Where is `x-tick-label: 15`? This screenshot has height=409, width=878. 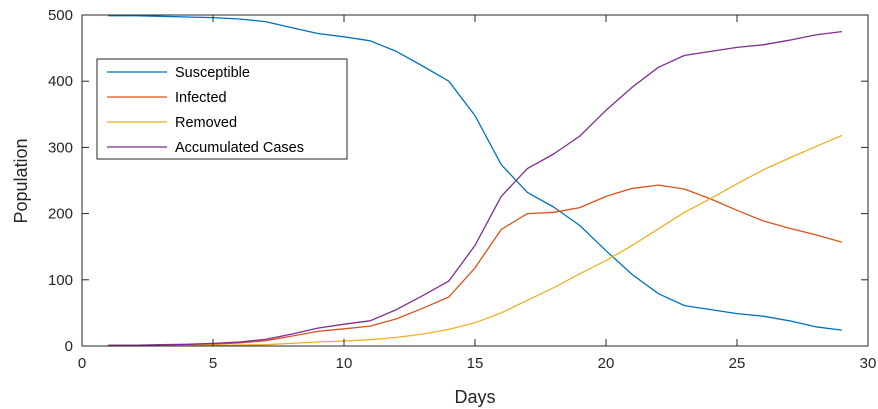
x-tick-label: 15 is located at coordinates (475, 363).